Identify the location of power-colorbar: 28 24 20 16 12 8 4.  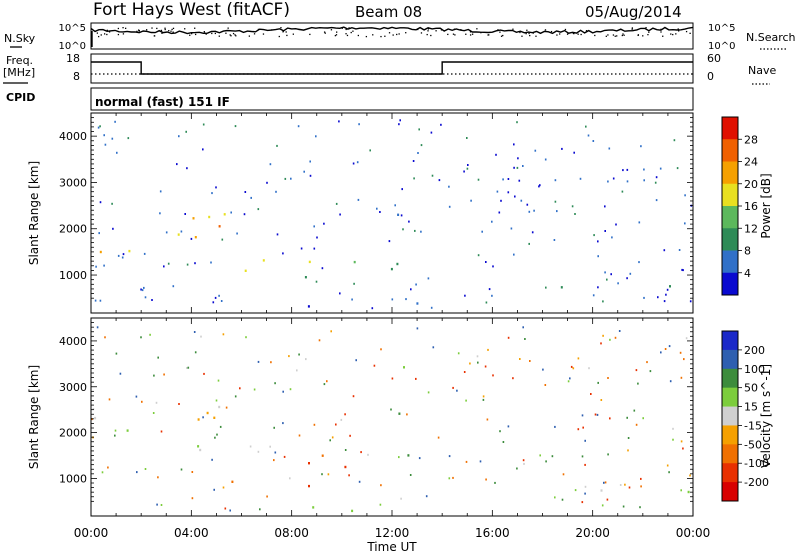
(739, 206).